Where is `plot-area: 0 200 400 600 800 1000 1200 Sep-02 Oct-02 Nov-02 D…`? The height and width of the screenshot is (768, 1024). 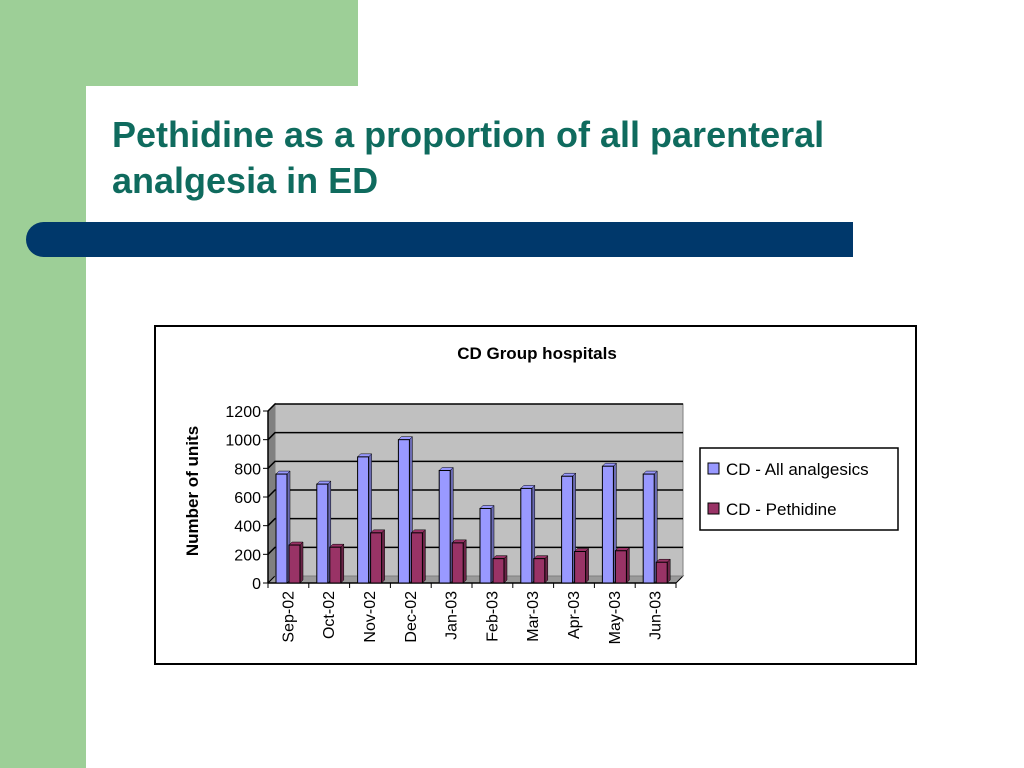
plot-area: 0 200 400 600 800 1000 1200 Sep-02 Oct-02 Nov-02 D… is located at coordinates (455, 523).